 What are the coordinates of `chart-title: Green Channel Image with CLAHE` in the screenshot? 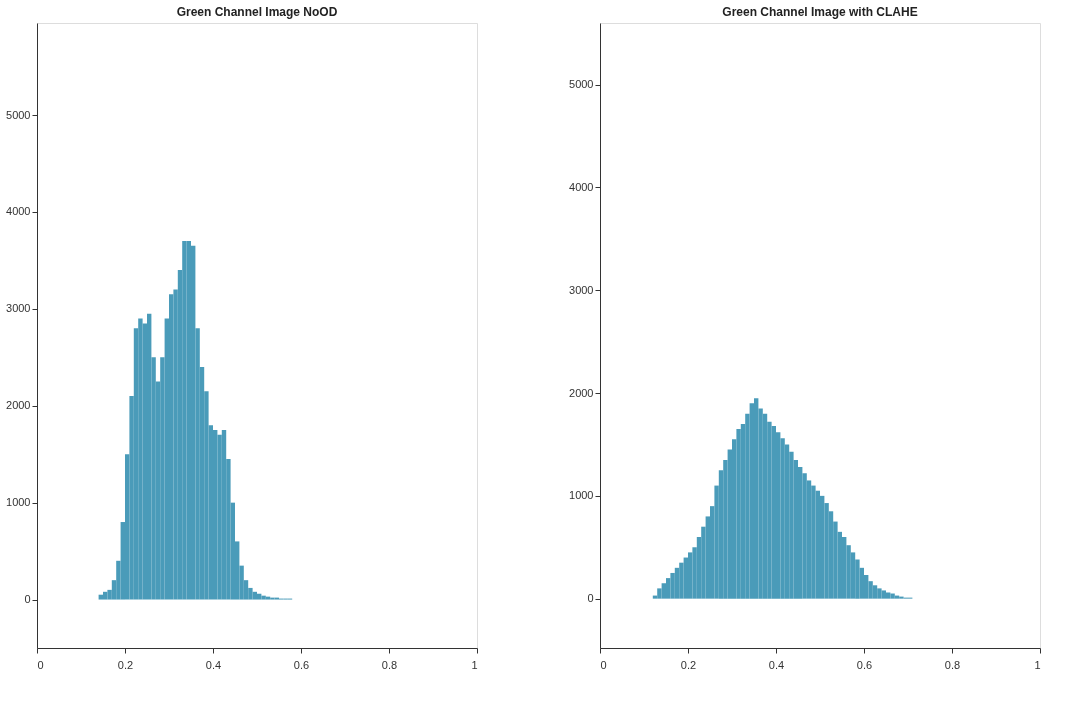 It's located at (820, 12).